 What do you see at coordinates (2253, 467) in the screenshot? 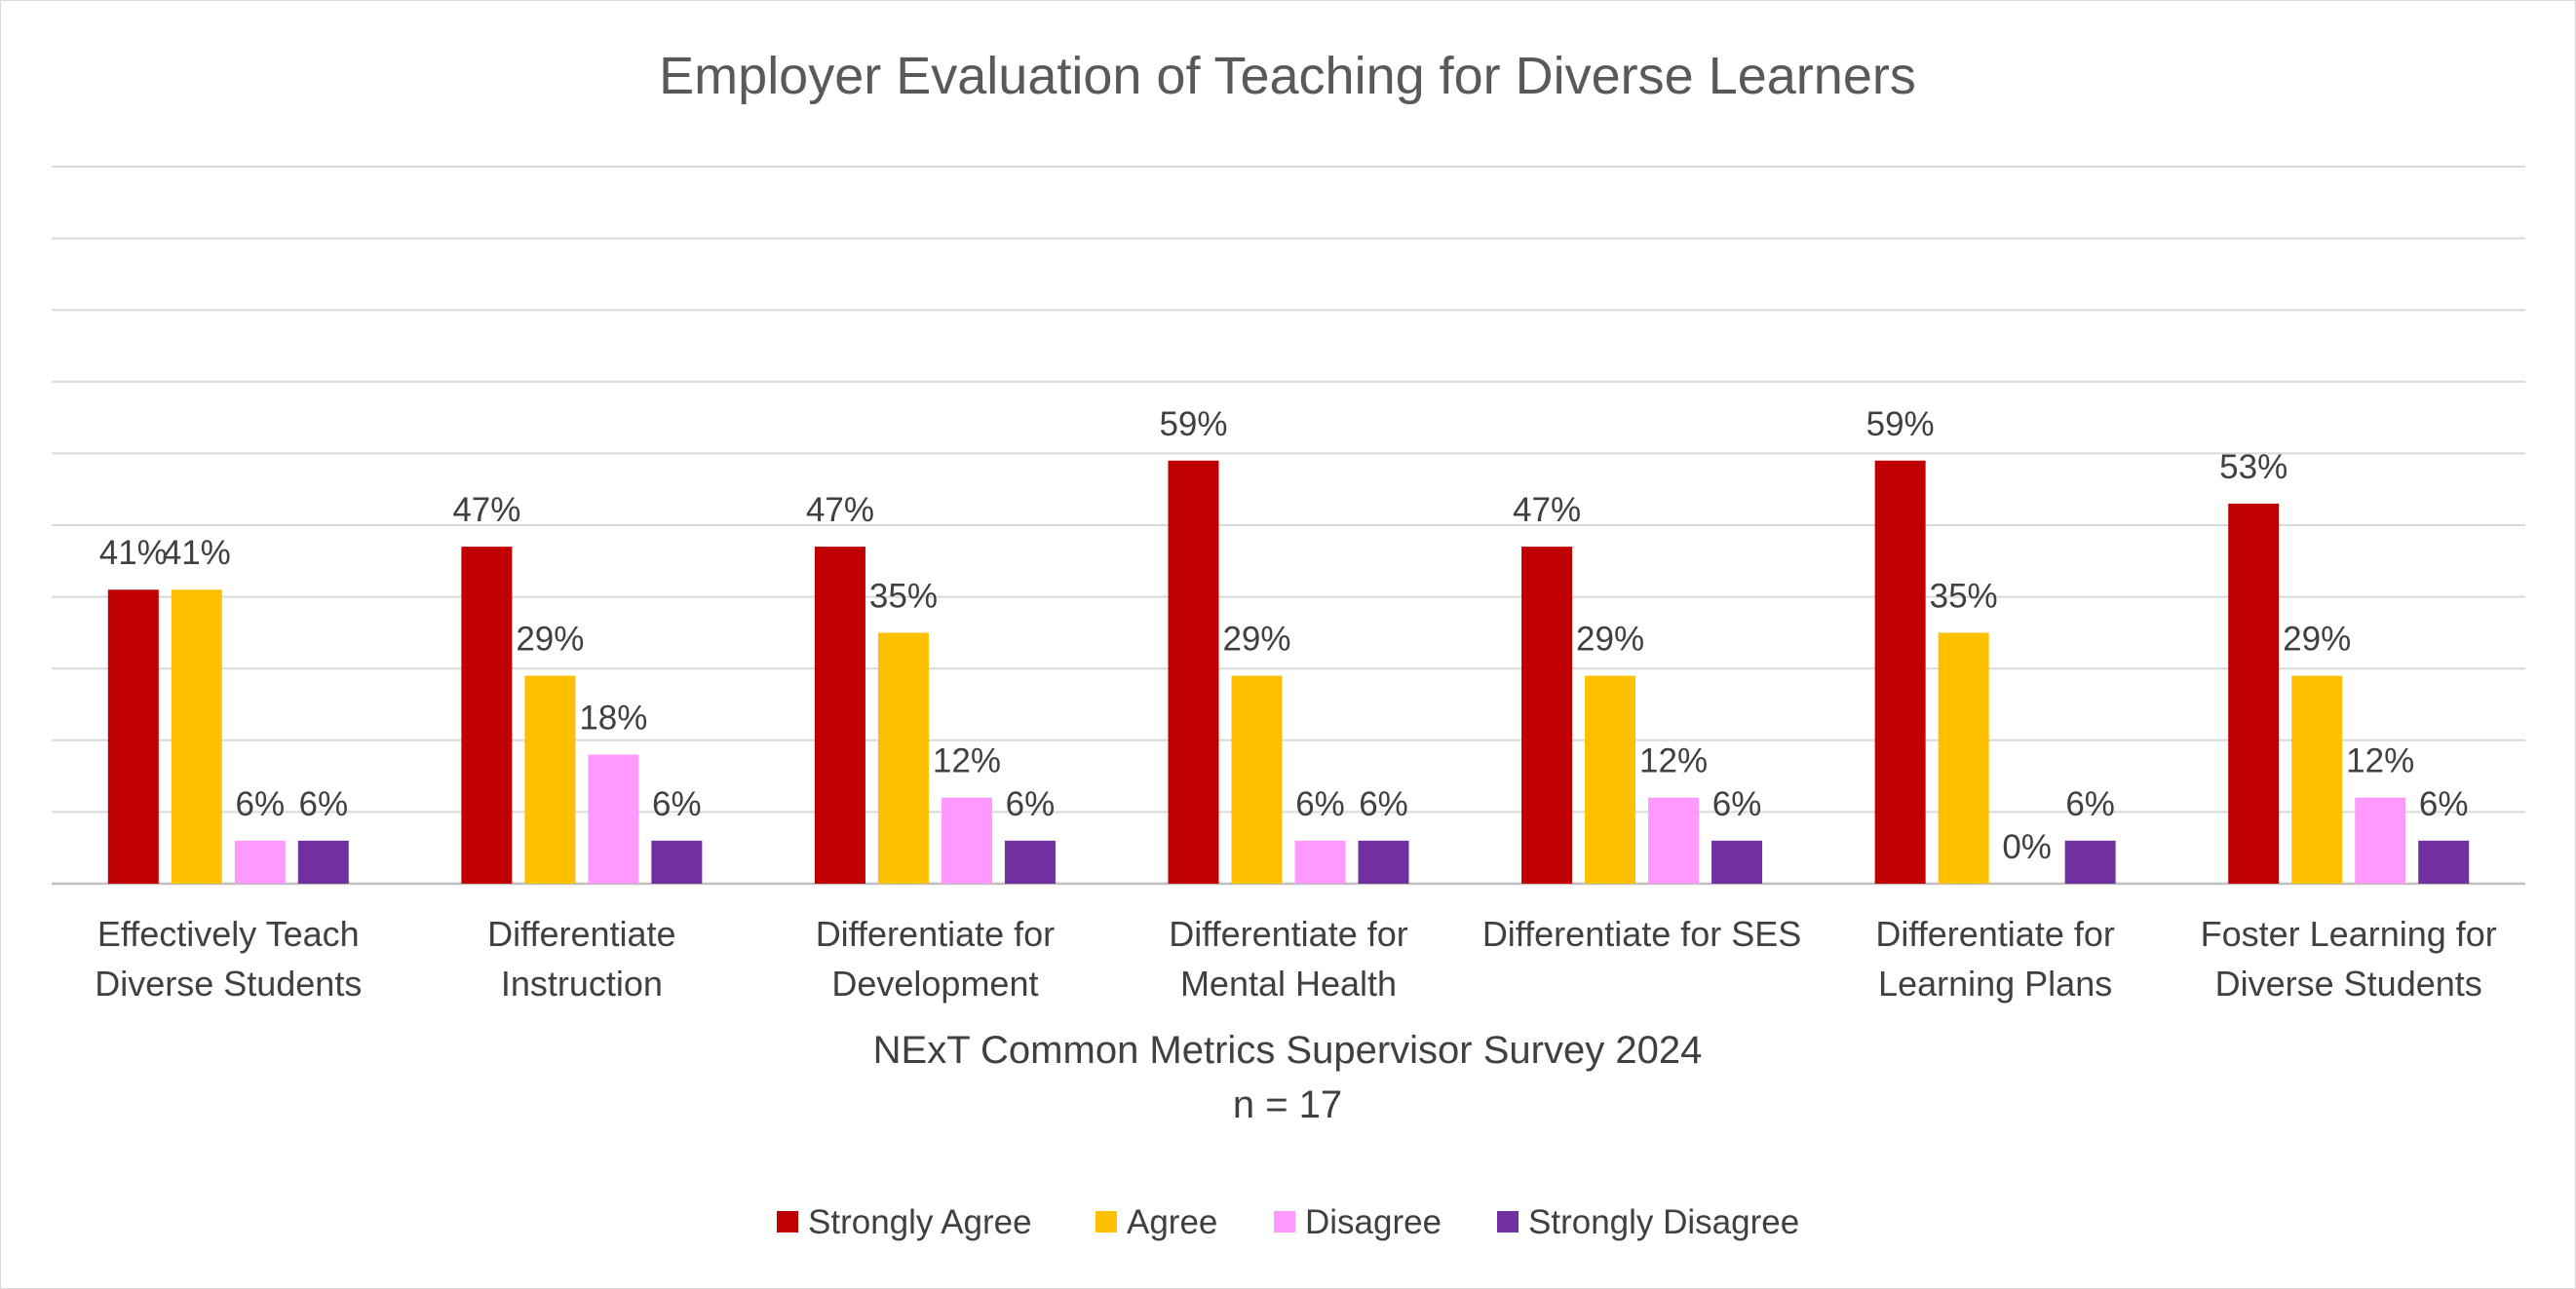
I see `data-label: 53%` at bounding box center [2253, 467].